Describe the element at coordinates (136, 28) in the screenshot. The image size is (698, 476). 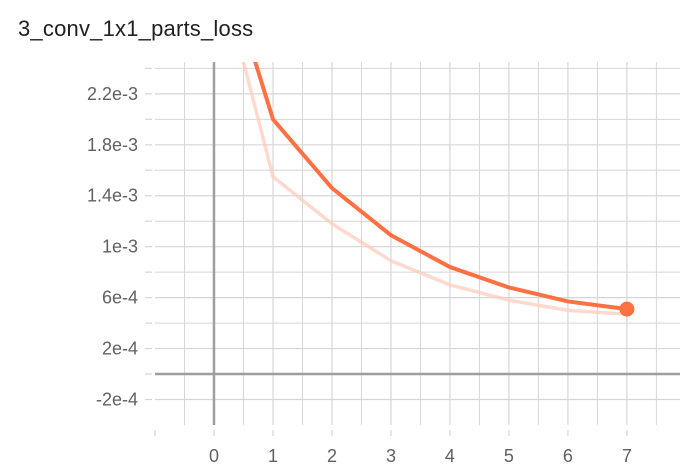
I see `chart-title: 3_conv_1x1_parts_loss` at that location.